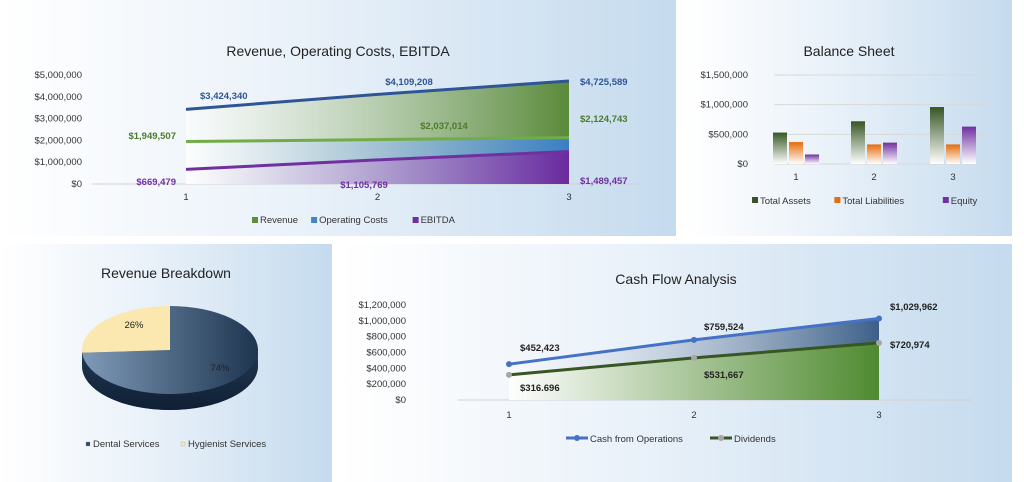 This screenshot has width=1024, height=482. I want to click on y-tick-label: $3,000,000, so click(58, 119).